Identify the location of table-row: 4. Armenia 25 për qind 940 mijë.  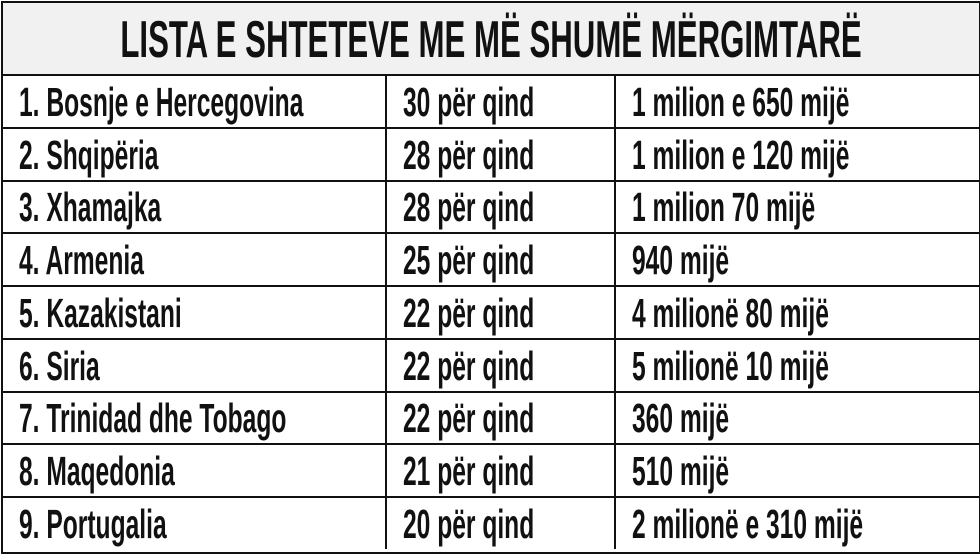
(491, 261).